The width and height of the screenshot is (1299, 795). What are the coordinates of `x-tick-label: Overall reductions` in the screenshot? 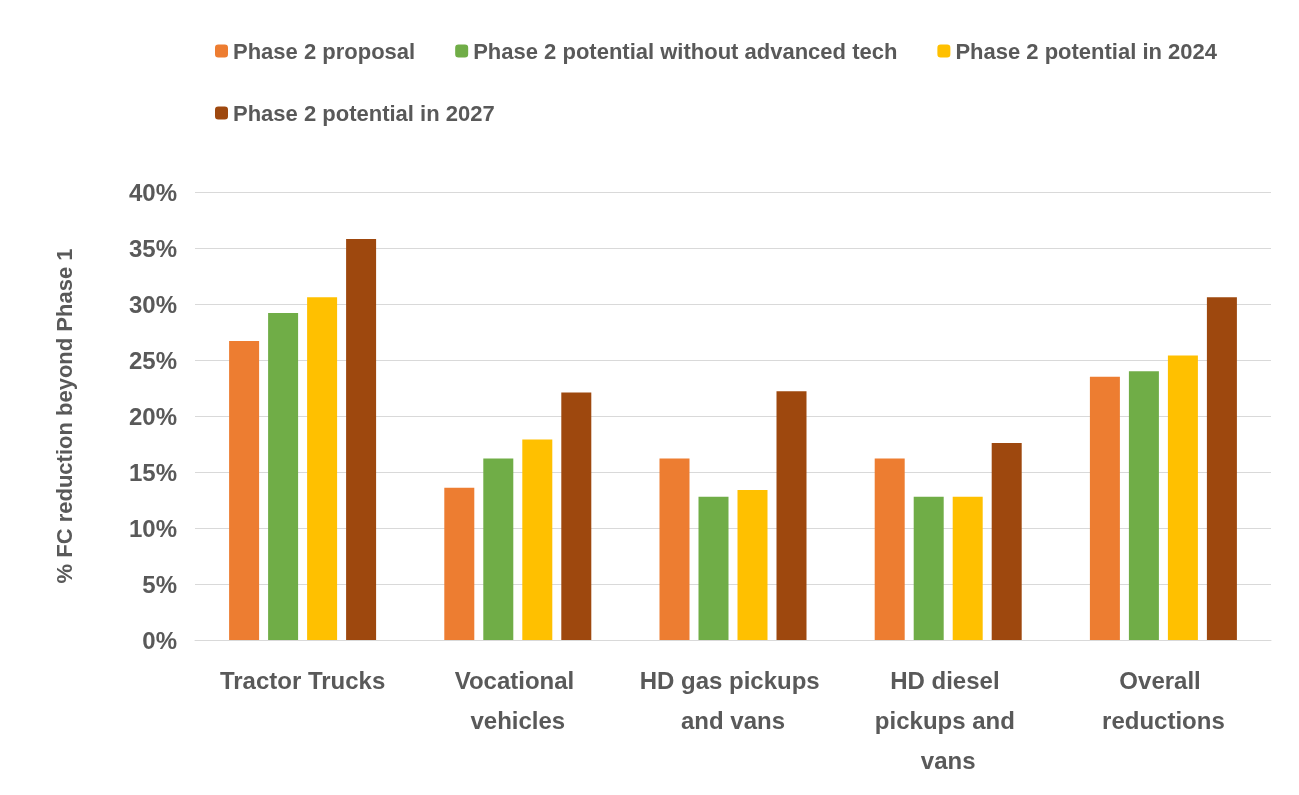 It's located at (1163, 700).